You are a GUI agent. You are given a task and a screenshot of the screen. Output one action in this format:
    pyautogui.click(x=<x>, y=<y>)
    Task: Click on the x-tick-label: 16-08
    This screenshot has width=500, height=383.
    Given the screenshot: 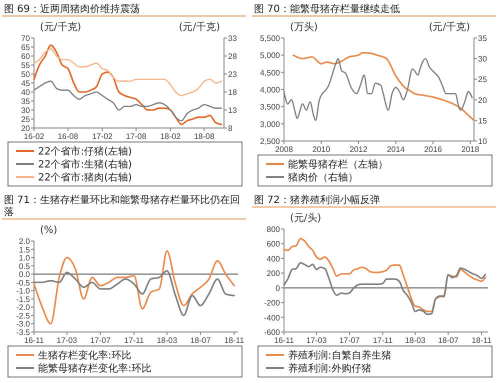 What is the action you would take?
    pyautogui.click(x=68, y=136)
    